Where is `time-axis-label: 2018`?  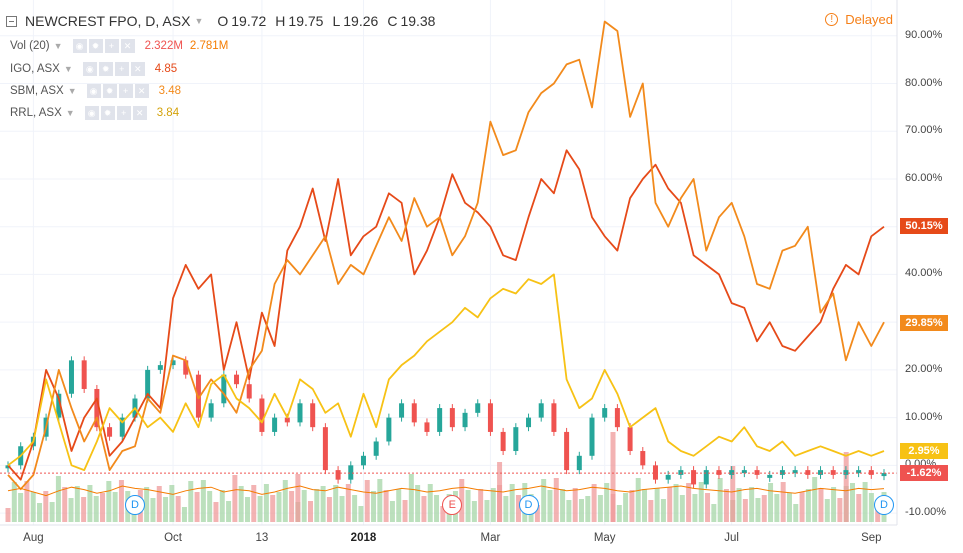
time-axis-label: 2018 is located at coordinates (363, 538).